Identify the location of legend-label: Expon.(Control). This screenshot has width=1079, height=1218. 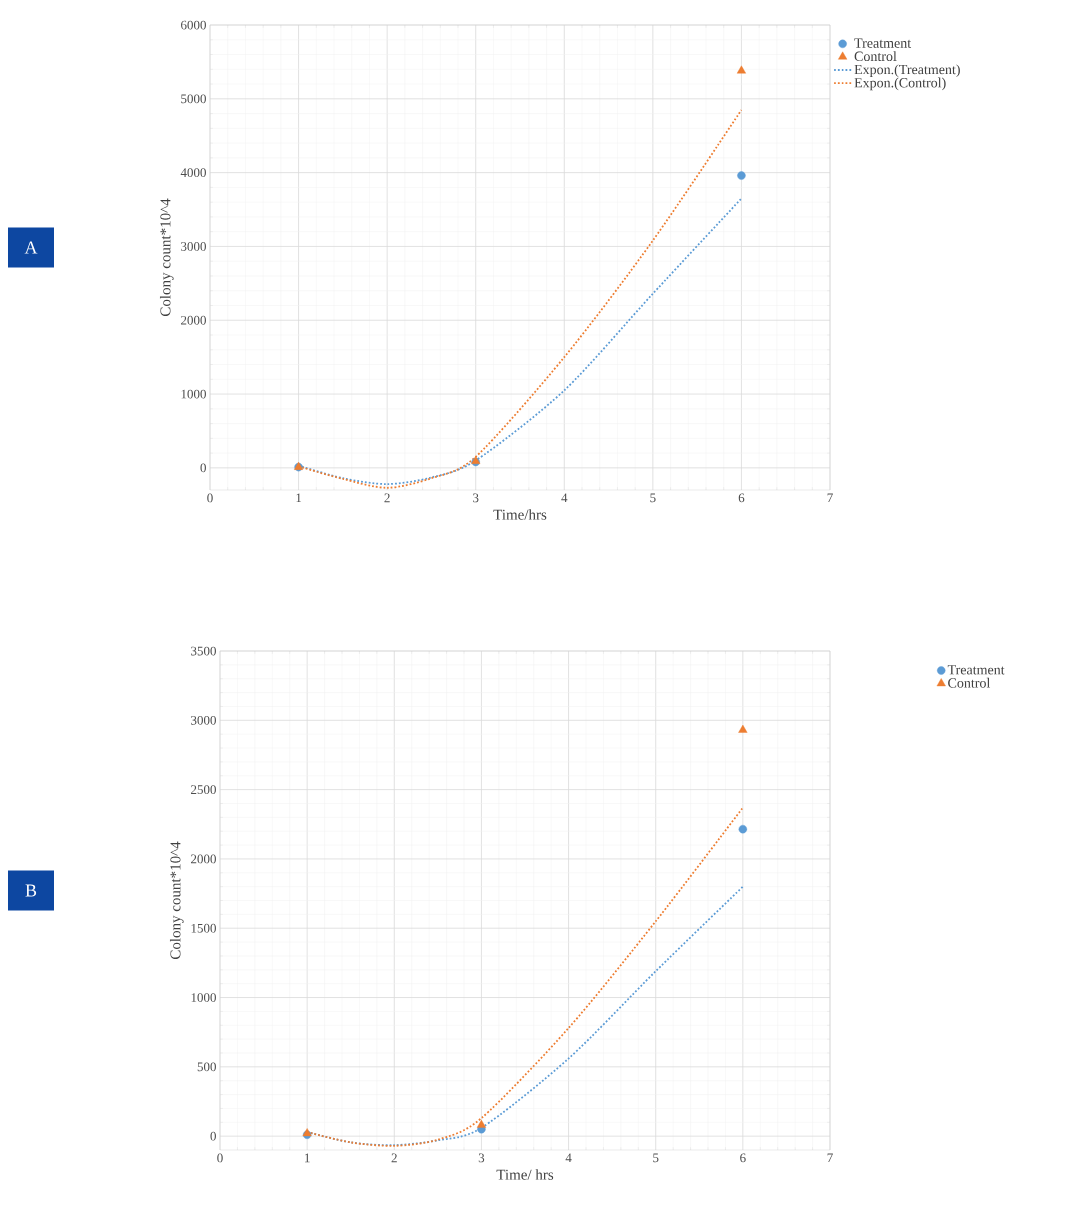
(900, 84).